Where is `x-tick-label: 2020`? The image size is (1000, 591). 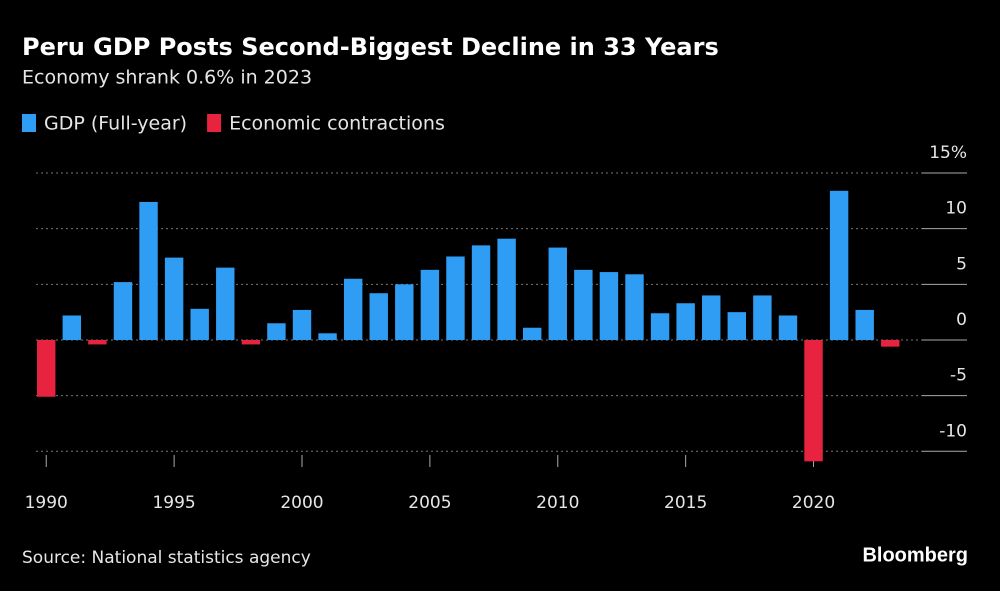 x-tick-label: 2020 is located at coordinates (813, 503).